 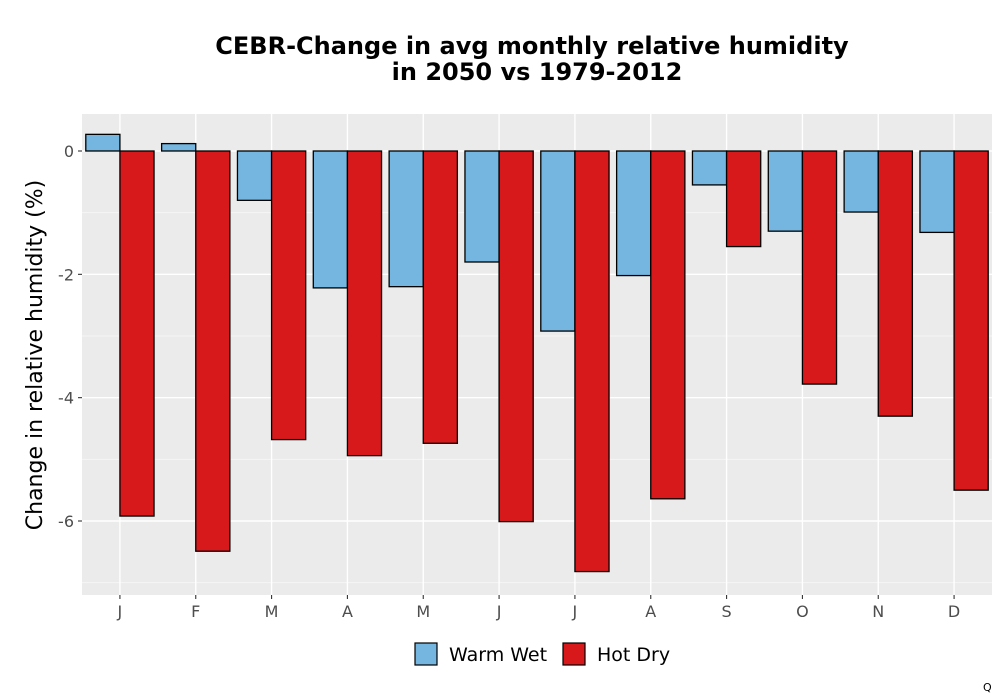 What do you see at coordinates (802, 611) in the screenshot?
I see `x-tick-label: O` at bounding box center [802, 611].